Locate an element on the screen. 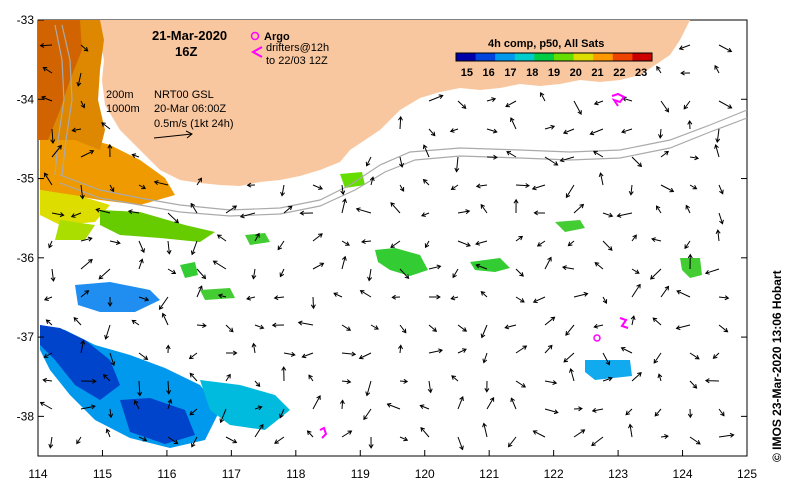  warm-coastal-core is located at coordinates (60, 80).